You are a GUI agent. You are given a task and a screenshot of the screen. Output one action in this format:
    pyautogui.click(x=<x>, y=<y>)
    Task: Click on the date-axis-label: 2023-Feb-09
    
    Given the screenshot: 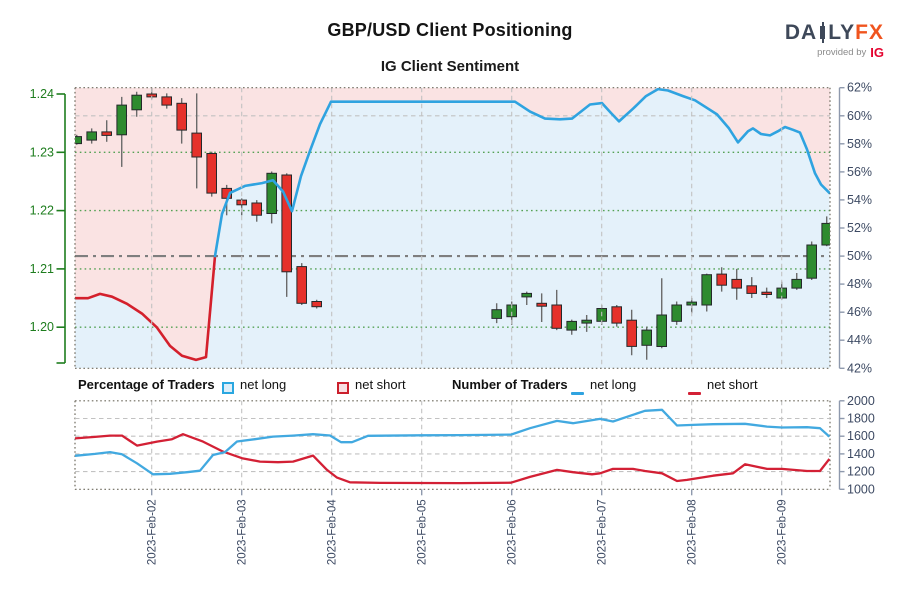 What is the action you would take?
    pyautogui.click(x=783, y=532)
    